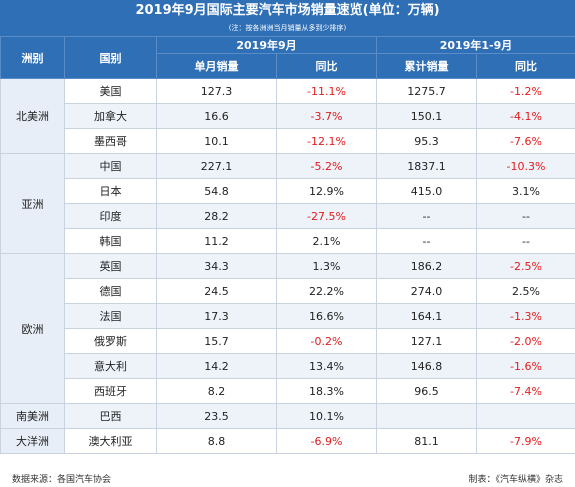  I want to click on ytd-sales-cell: 150.1, so click(426, 116).